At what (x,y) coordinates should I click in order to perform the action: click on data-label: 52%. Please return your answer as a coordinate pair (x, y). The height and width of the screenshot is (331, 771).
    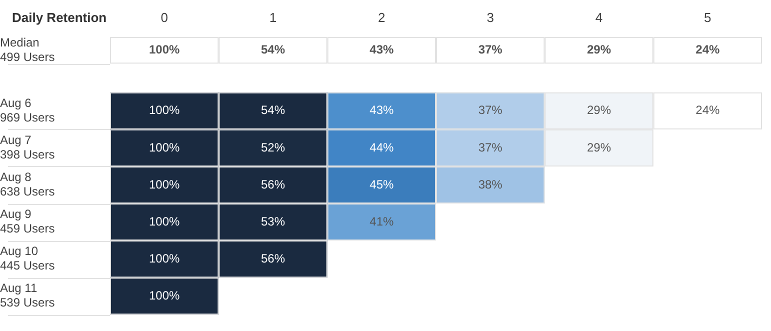
    Looking at the image, I should click on (273, 147).